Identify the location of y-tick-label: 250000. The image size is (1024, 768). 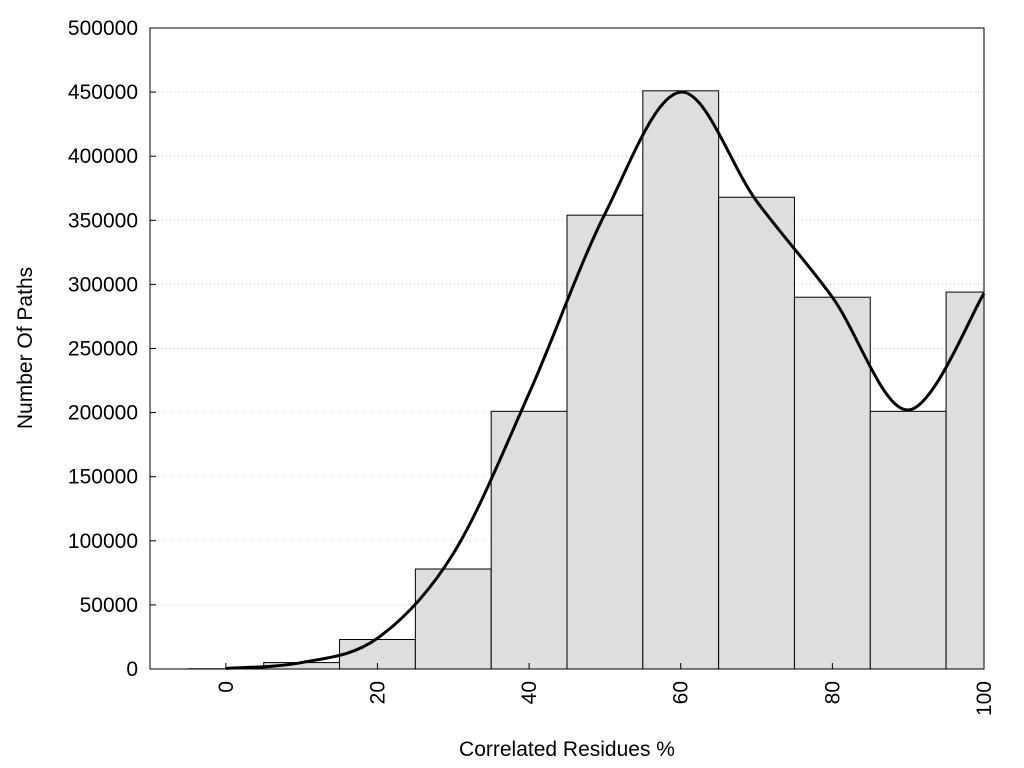
(103, 349).